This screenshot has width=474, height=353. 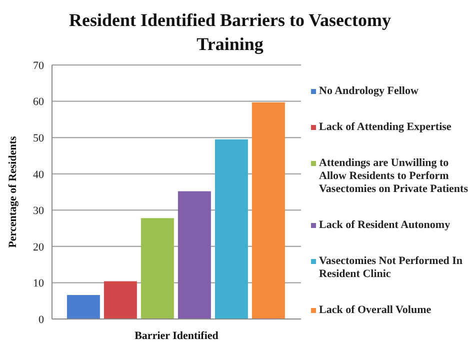 I want to click on legend-label: Vasectomies Not Performed In Resident Clinic, so click(x=391, y=268).